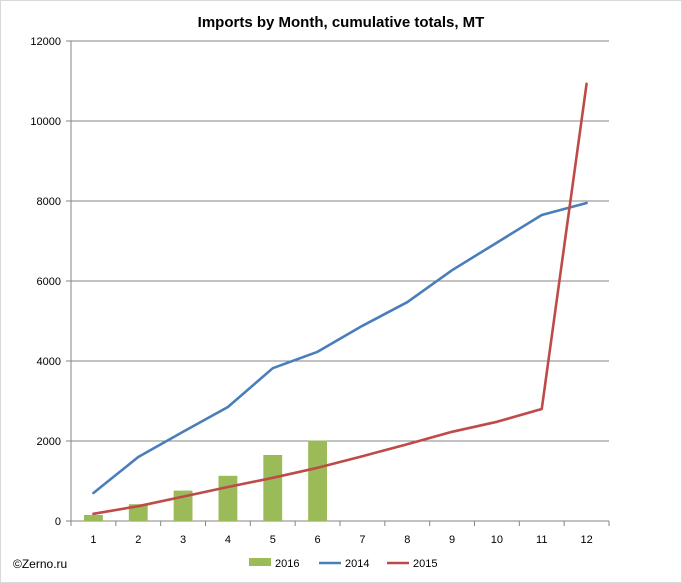  What do you see at coordinates (49, 442) in the screenshot?
I see `y-tick-label: 2000` at bounding box center [49, 442].